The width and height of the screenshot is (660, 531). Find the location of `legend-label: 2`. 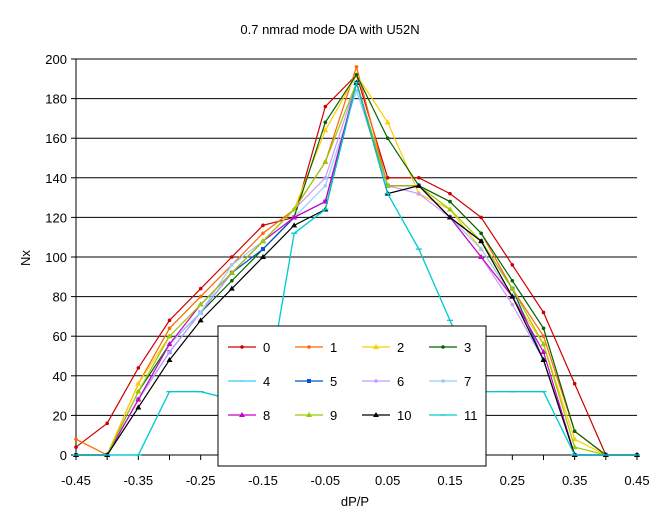

legend-label: 2 is located at coordinates (400, 347).